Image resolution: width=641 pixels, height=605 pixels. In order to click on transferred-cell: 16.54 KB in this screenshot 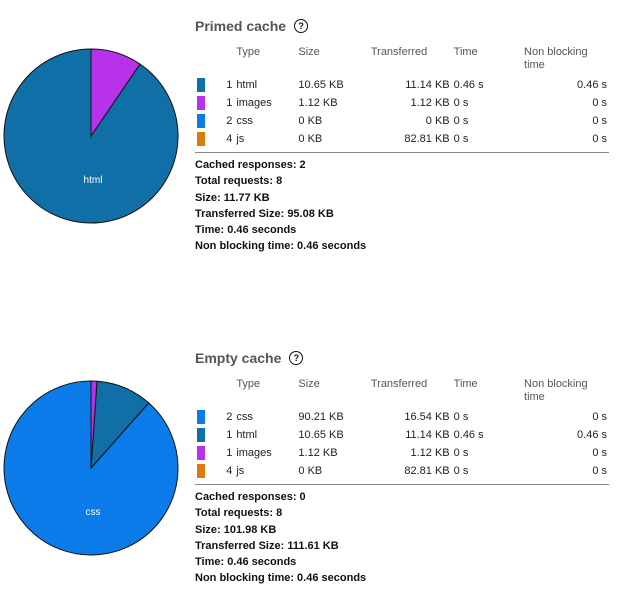, I will do `click(427, 417)`.